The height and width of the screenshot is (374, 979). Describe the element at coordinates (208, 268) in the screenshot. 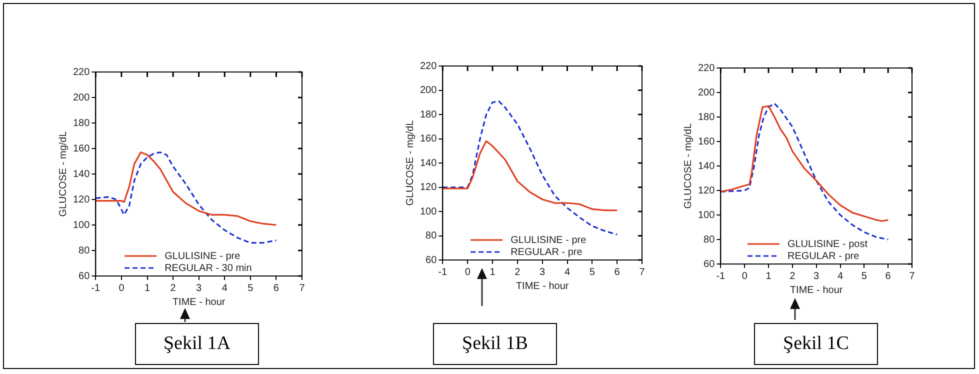

I see `legend-label: REGULAR - 30 min` at that location.